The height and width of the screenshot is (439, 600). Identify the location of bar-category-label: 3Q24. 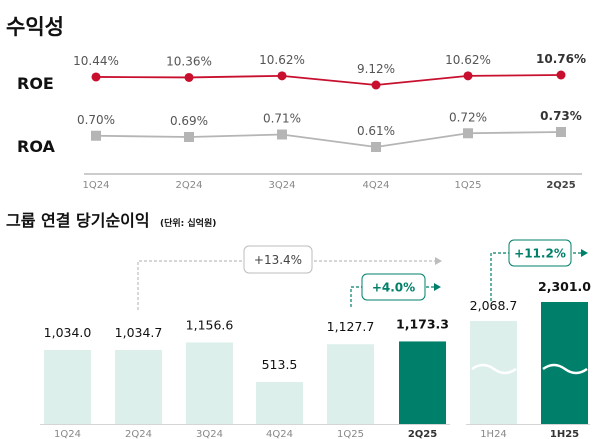
(209, 434).